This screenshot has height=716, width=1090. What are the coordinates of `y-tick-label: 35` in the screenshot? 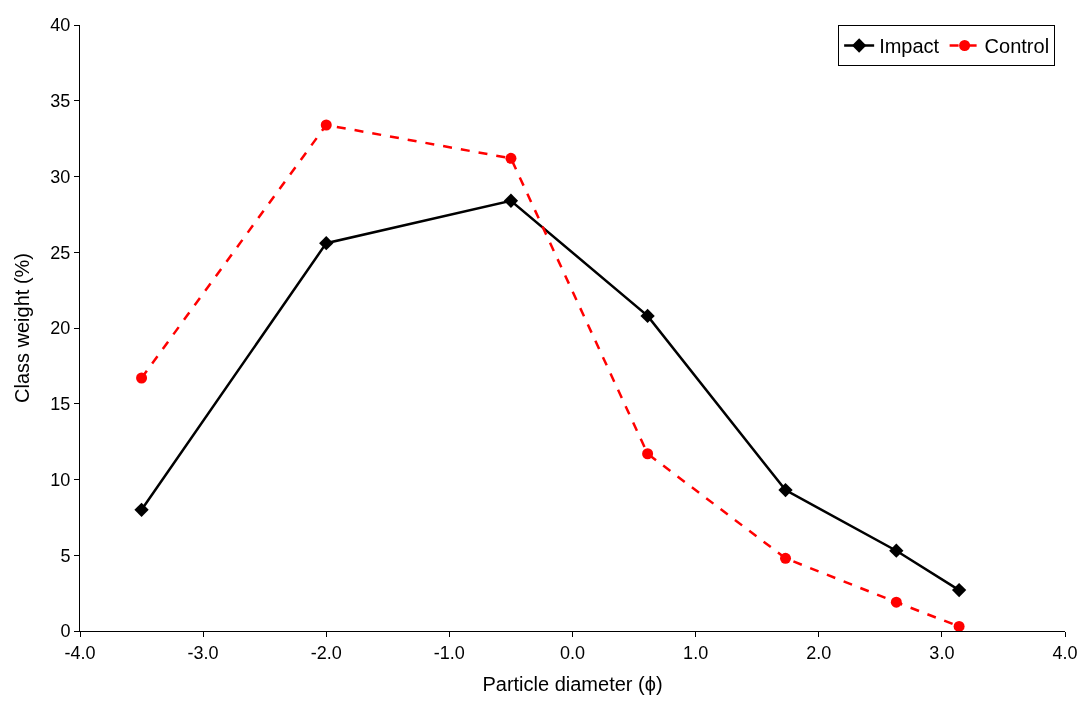 It's located at (60, 101).